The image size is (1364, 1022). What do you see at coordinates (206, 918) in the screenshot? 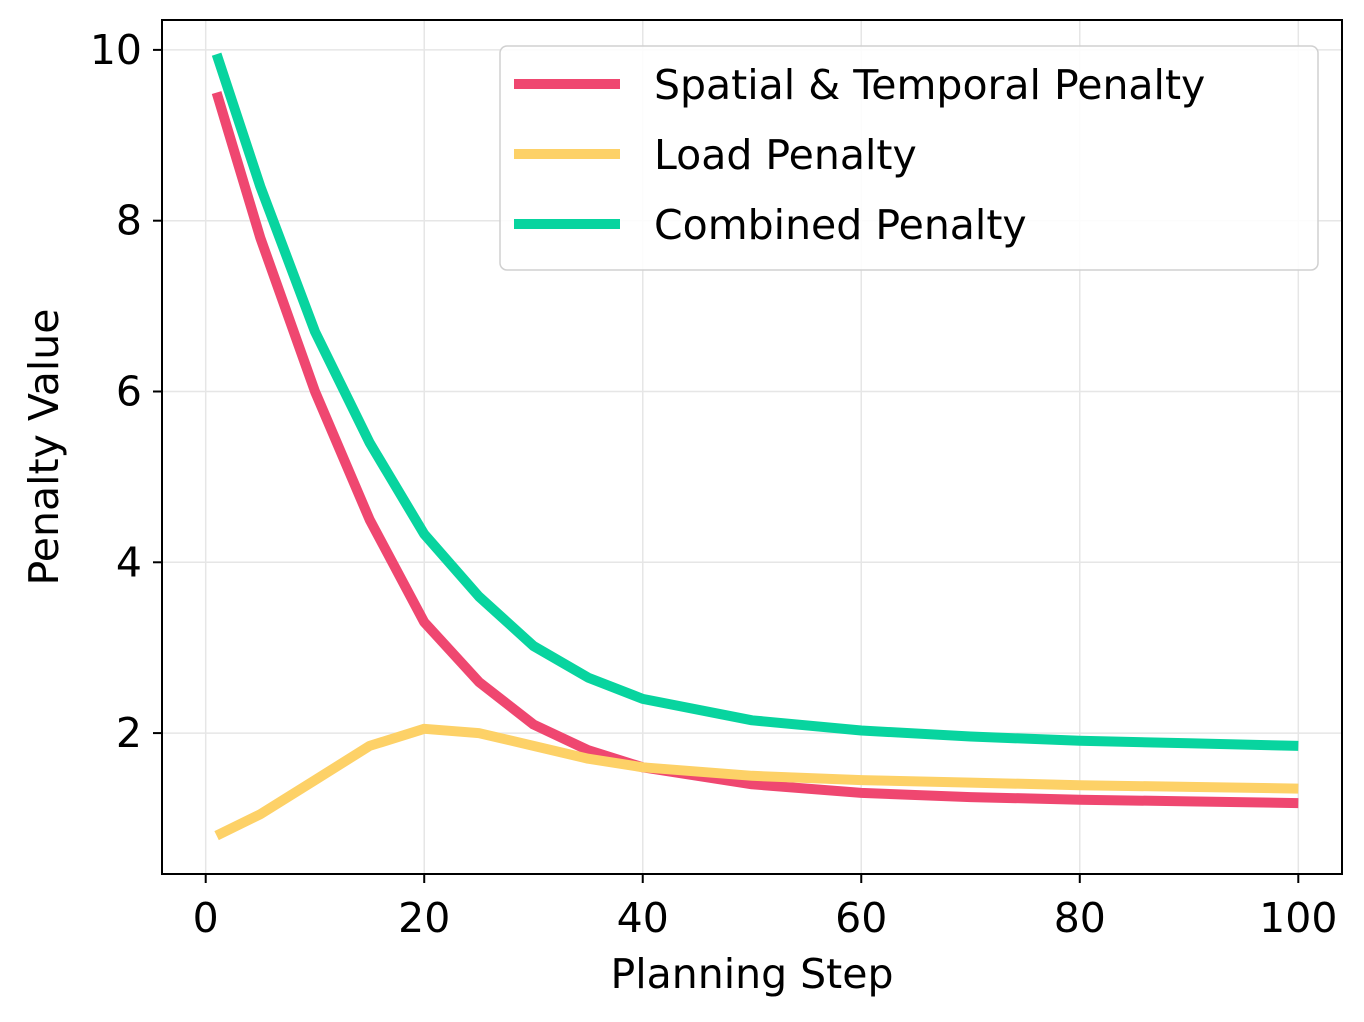
I see `x-tick-label: 0` at bounding box center [206, 918].